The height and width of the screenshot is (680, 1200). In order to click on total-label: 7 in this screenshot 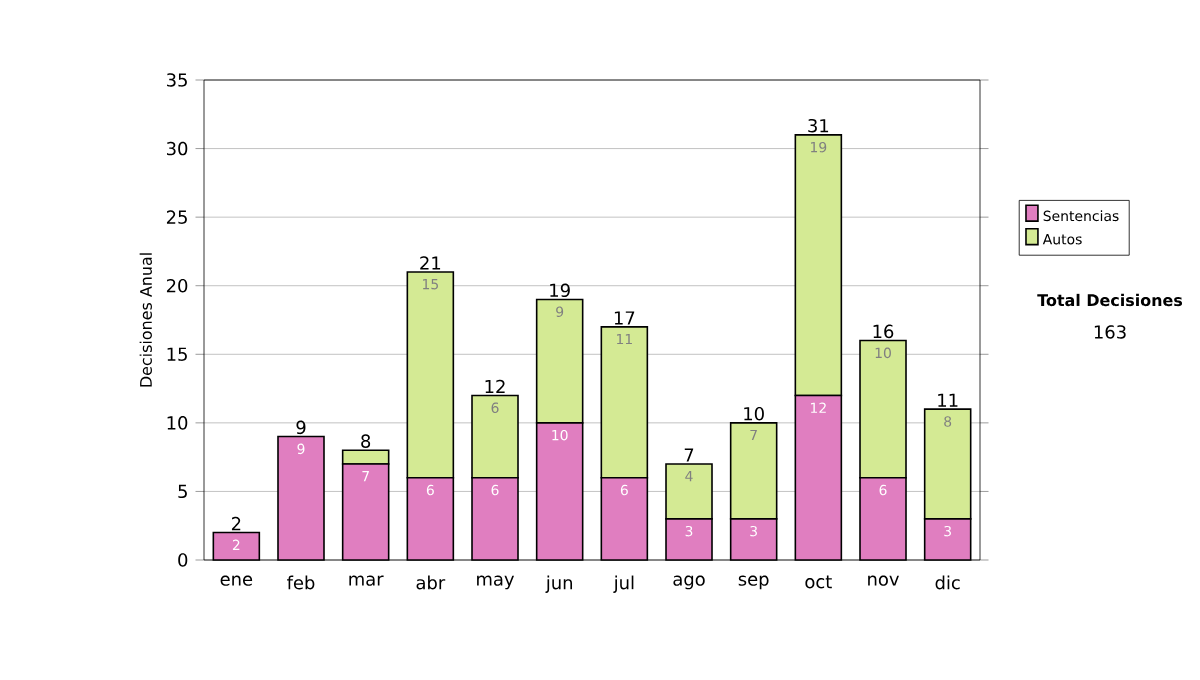, I will do `click(689, 455)`.